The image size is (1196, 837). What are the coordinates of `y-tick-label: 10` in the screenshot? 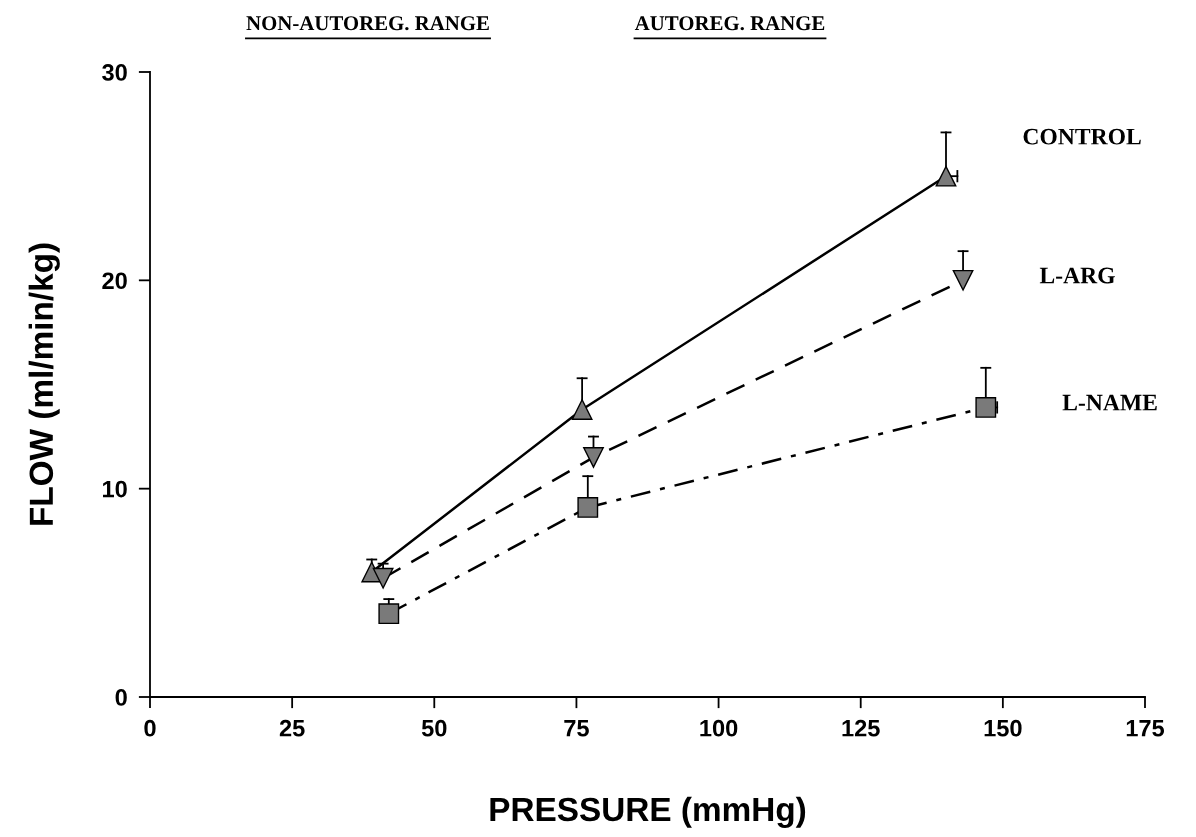 It's located at (115, 489).